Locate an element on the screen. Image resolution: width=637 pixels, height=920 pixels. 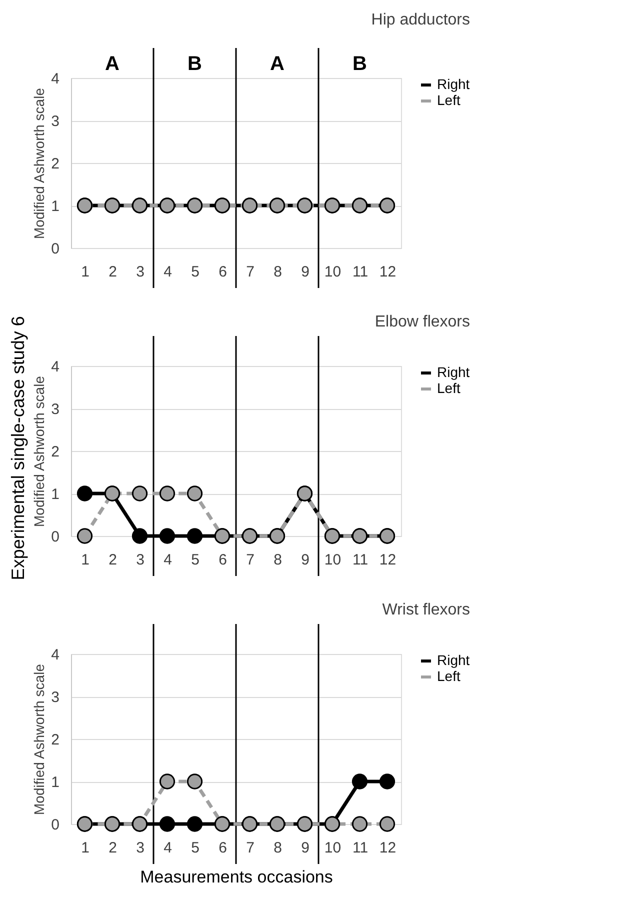
chart-title: Elbow flexors is located at coordinates (422, 321).